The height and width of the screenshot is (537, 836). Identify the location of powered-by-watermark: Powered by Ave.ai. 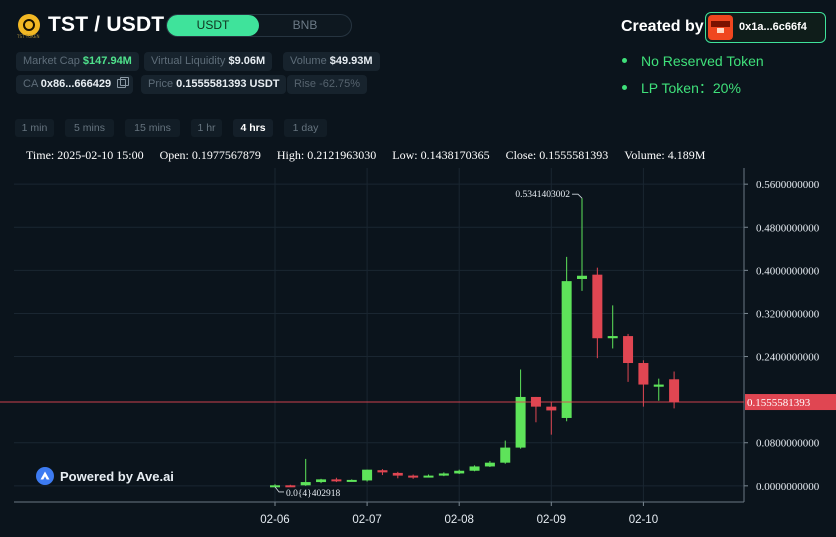
(105, 476).